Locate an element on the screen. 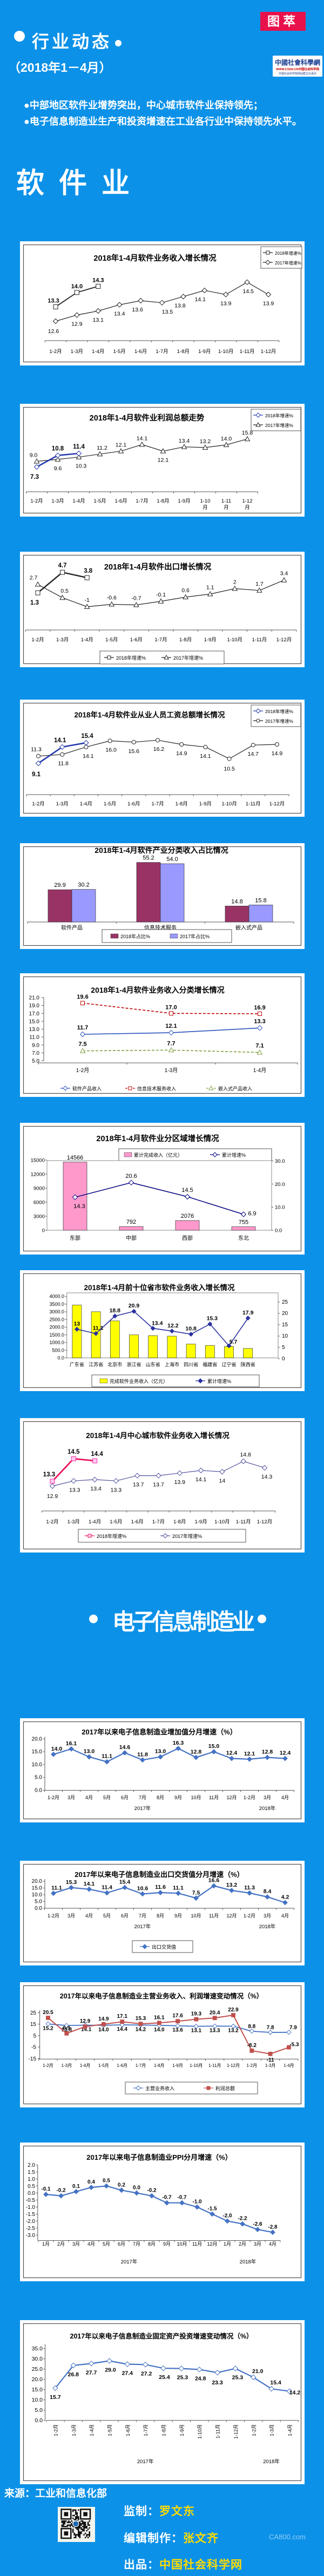 The image size is (324, 2576). svg-text: 2018年1-4月软件业务收入分类增长情况 is located at coordinates (158, 990).